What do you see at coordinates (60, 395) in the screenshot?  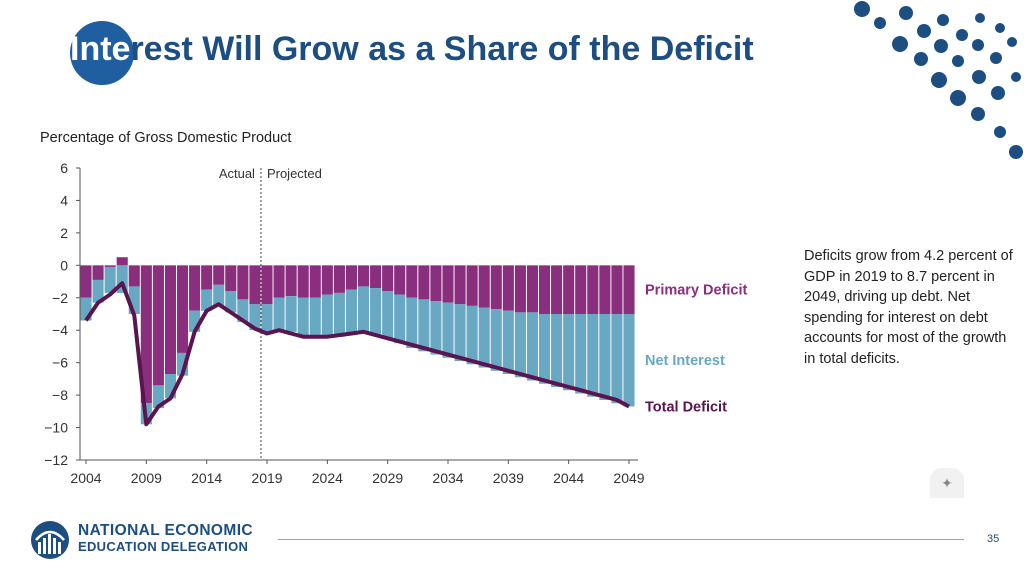 I see `y-tick-label: −8` at bounding box center [60, 395].